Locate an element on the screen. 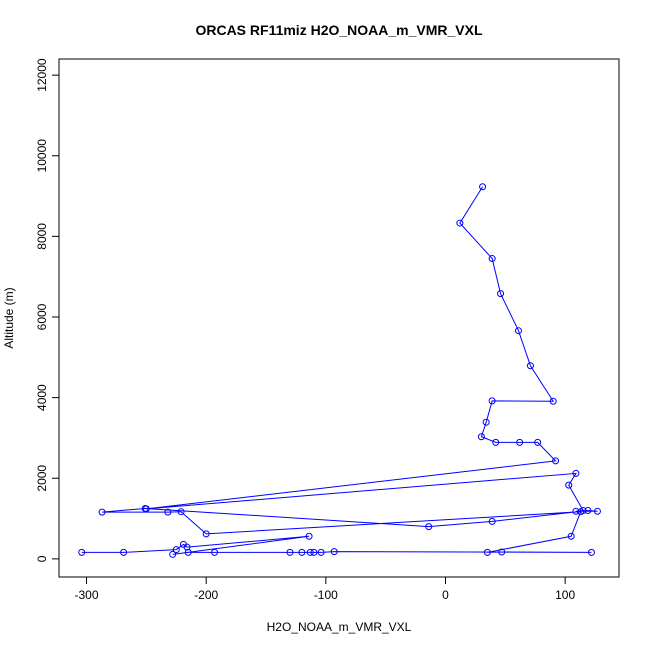  chart-title: ORCAS RF11miz H2O_NOAA_m_VMR_VXL is located at coordinates (339, 30).